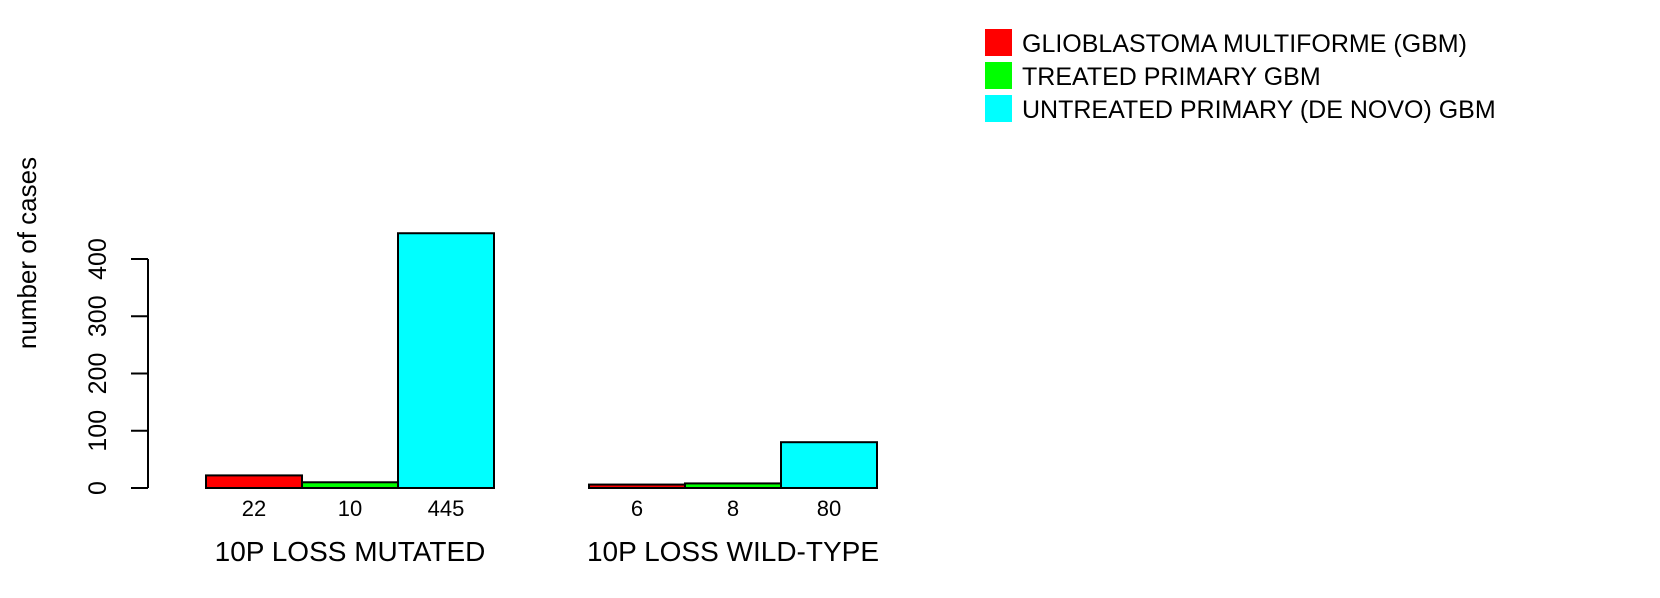 This screenshot has height=598, width=1660. Describe the element at coordinates (829, 508) in the screenshot. I see `bar-value-label: 80` at that location.